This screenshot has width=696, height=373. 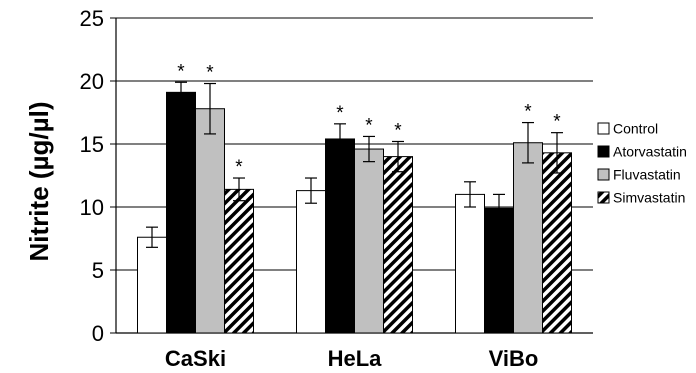 I want to click on bar-fluvastatin-hela, so click(x=369, y=241).